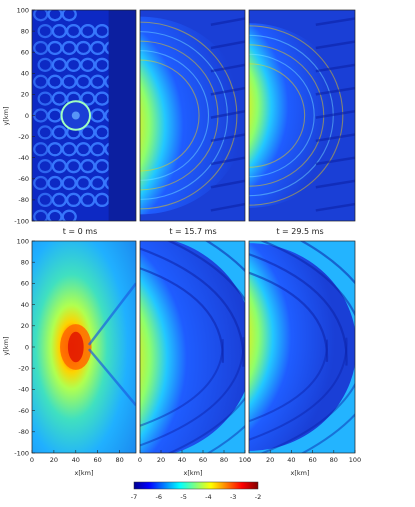 Image resolution: width=415 pixels, height=507 pixels. Describe the element at coordinates (233, 497) in the screenshot. I see `colorbar-tick-label: -3` at that location.